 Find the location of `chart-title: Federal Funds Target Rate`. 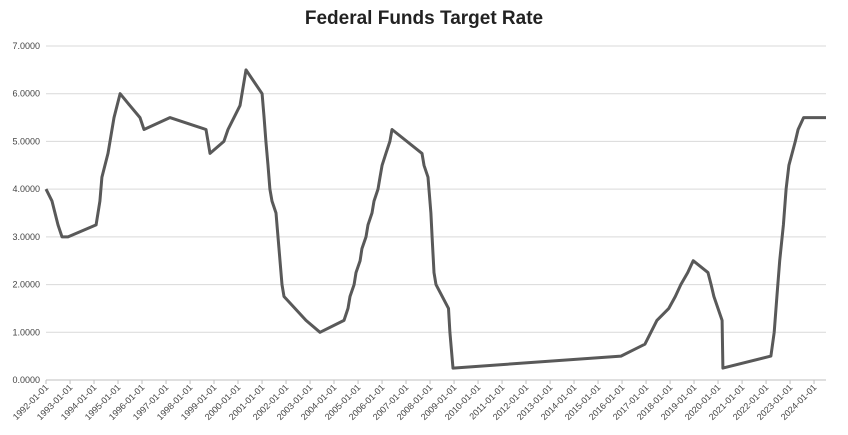

chart-title: Federal Funds Target Rate is located at coordinates (424, 18).